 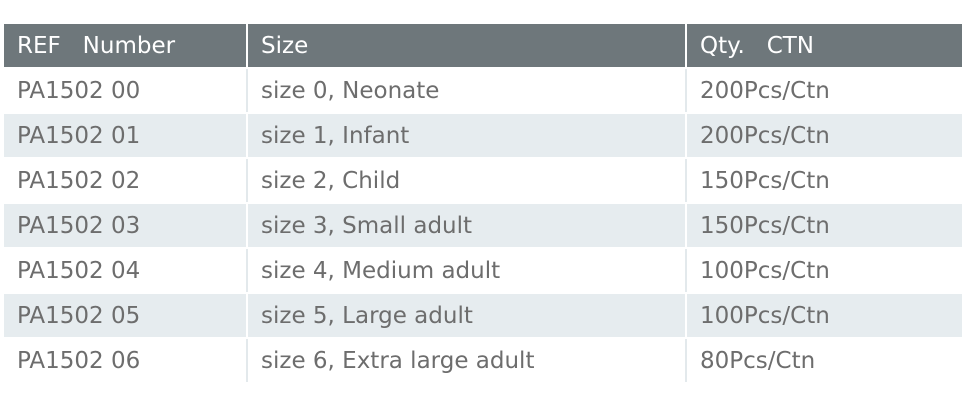 What do you see at coordinates (824, 361) in the screenshot?
I see `cell-qty: 80Pcs/Ctn` at bounding box center [824, 361].